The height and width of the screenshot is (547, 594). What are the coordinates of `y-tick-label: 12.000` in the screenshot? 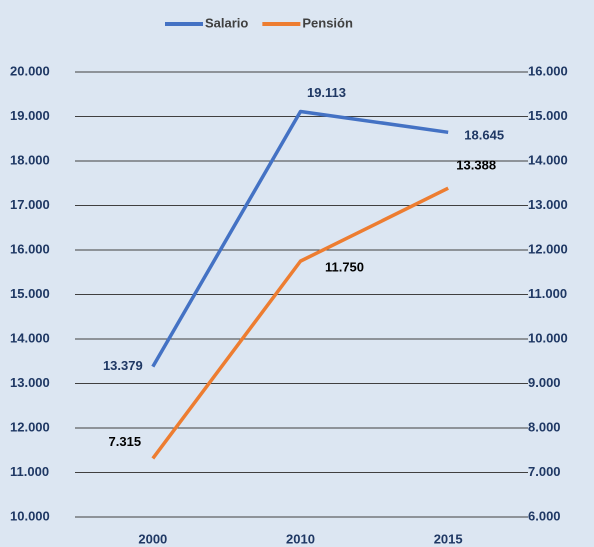 It's located at (30, 426).